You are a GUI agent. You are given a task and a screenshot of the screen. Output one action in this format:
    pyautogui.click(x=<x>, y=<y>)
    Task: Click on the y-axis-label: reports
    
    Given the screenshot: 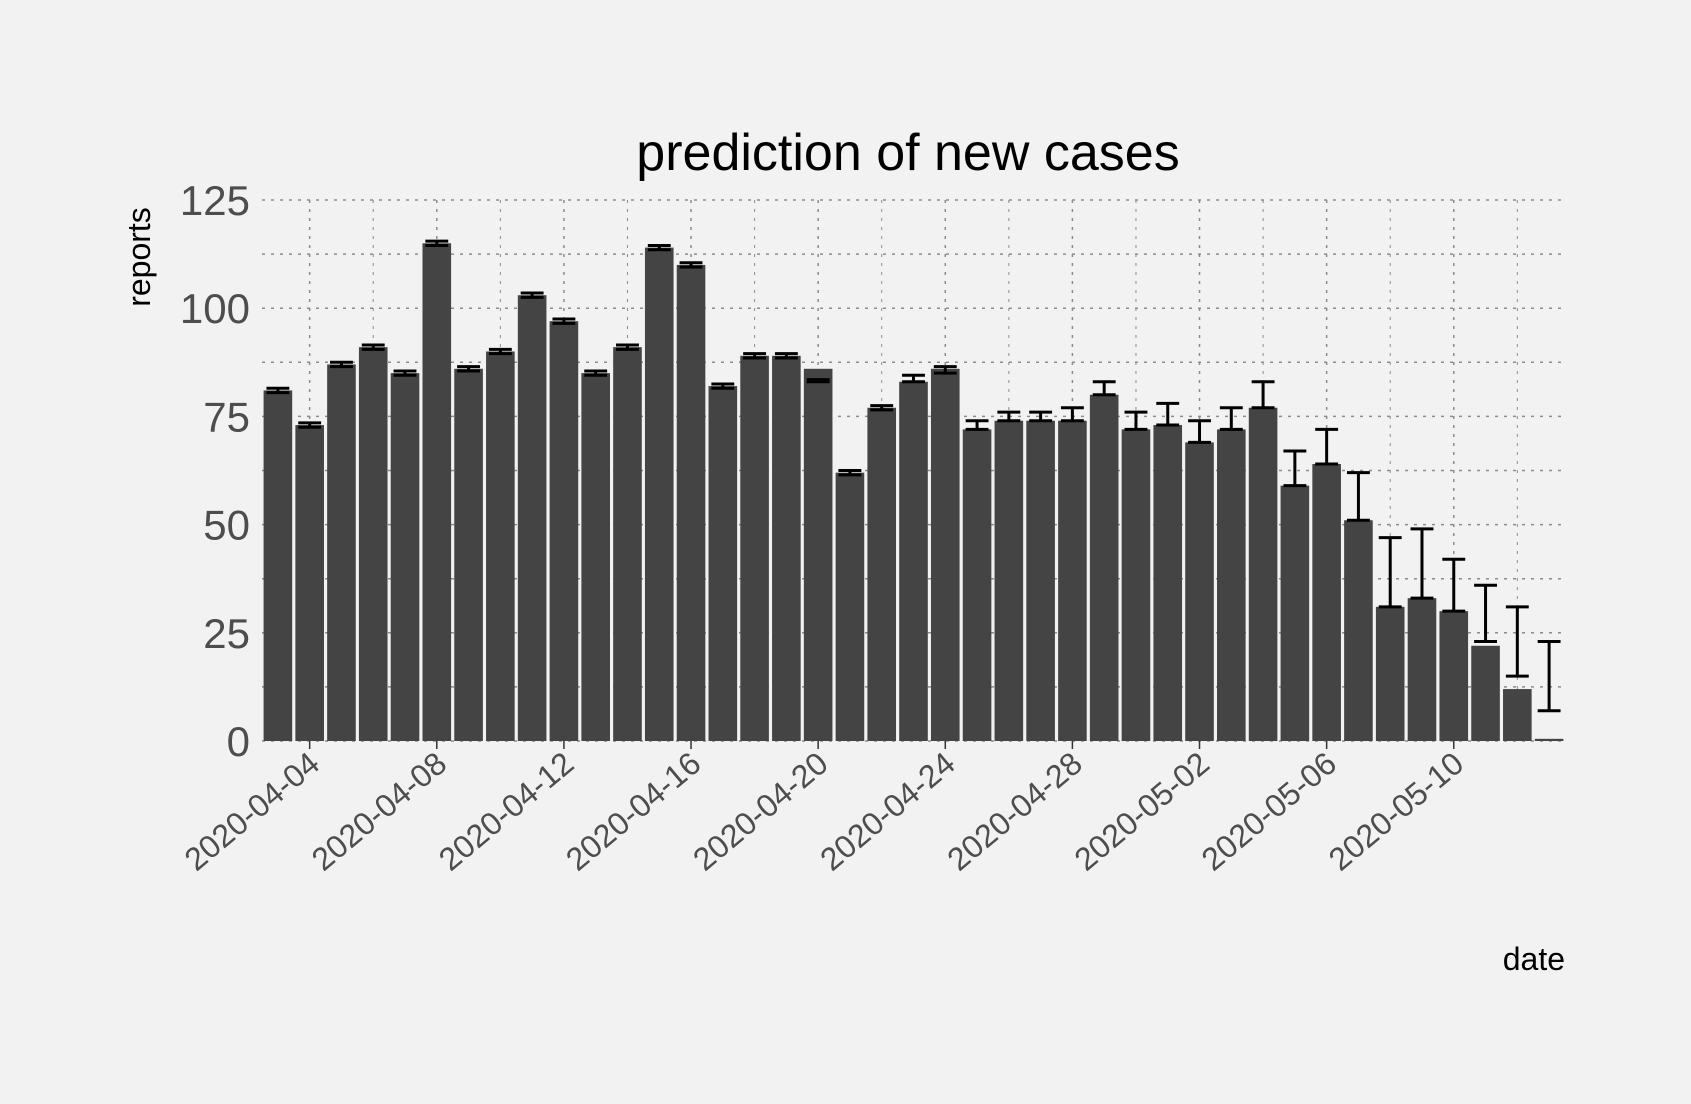 What is the action you would take?
    pyautogui.click(x=139, y=257)
    